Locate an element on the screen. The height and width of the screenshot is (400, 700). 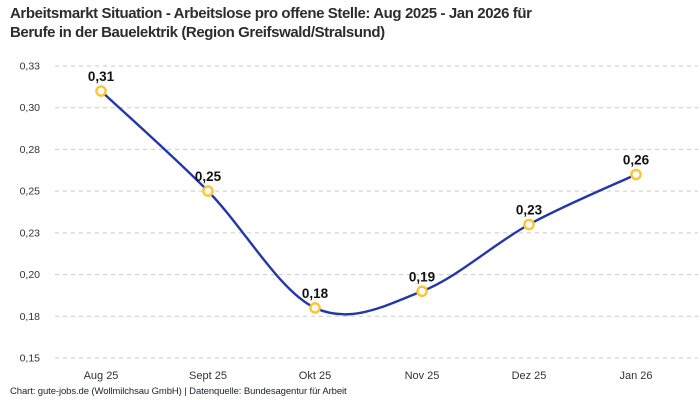
data-point-label: 0,23 is located at coordinates (529, 210).